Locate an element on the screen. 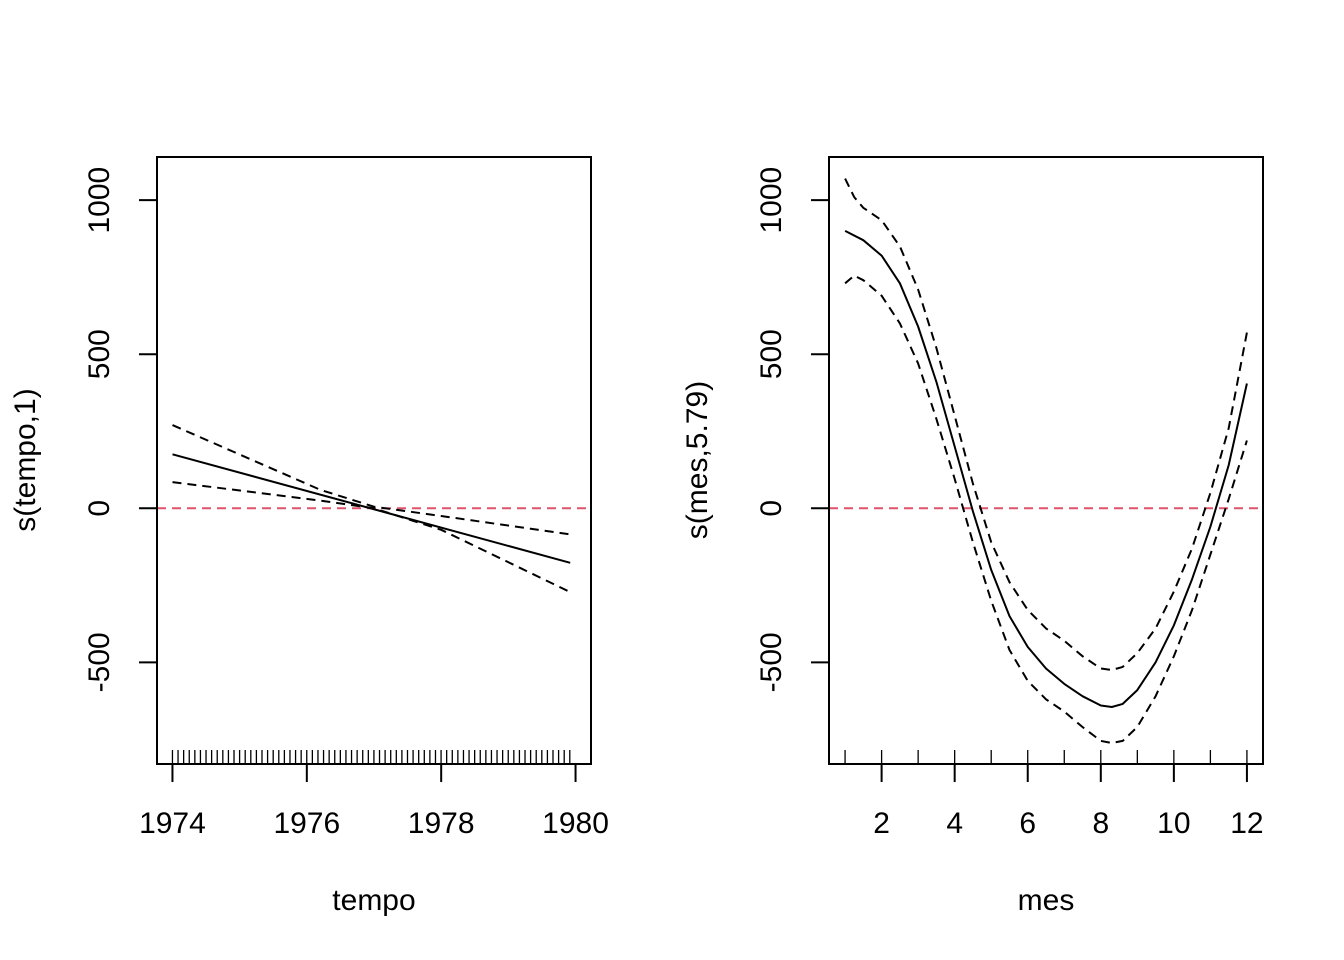  series-fit-line is located at coordinates (1046, 469).